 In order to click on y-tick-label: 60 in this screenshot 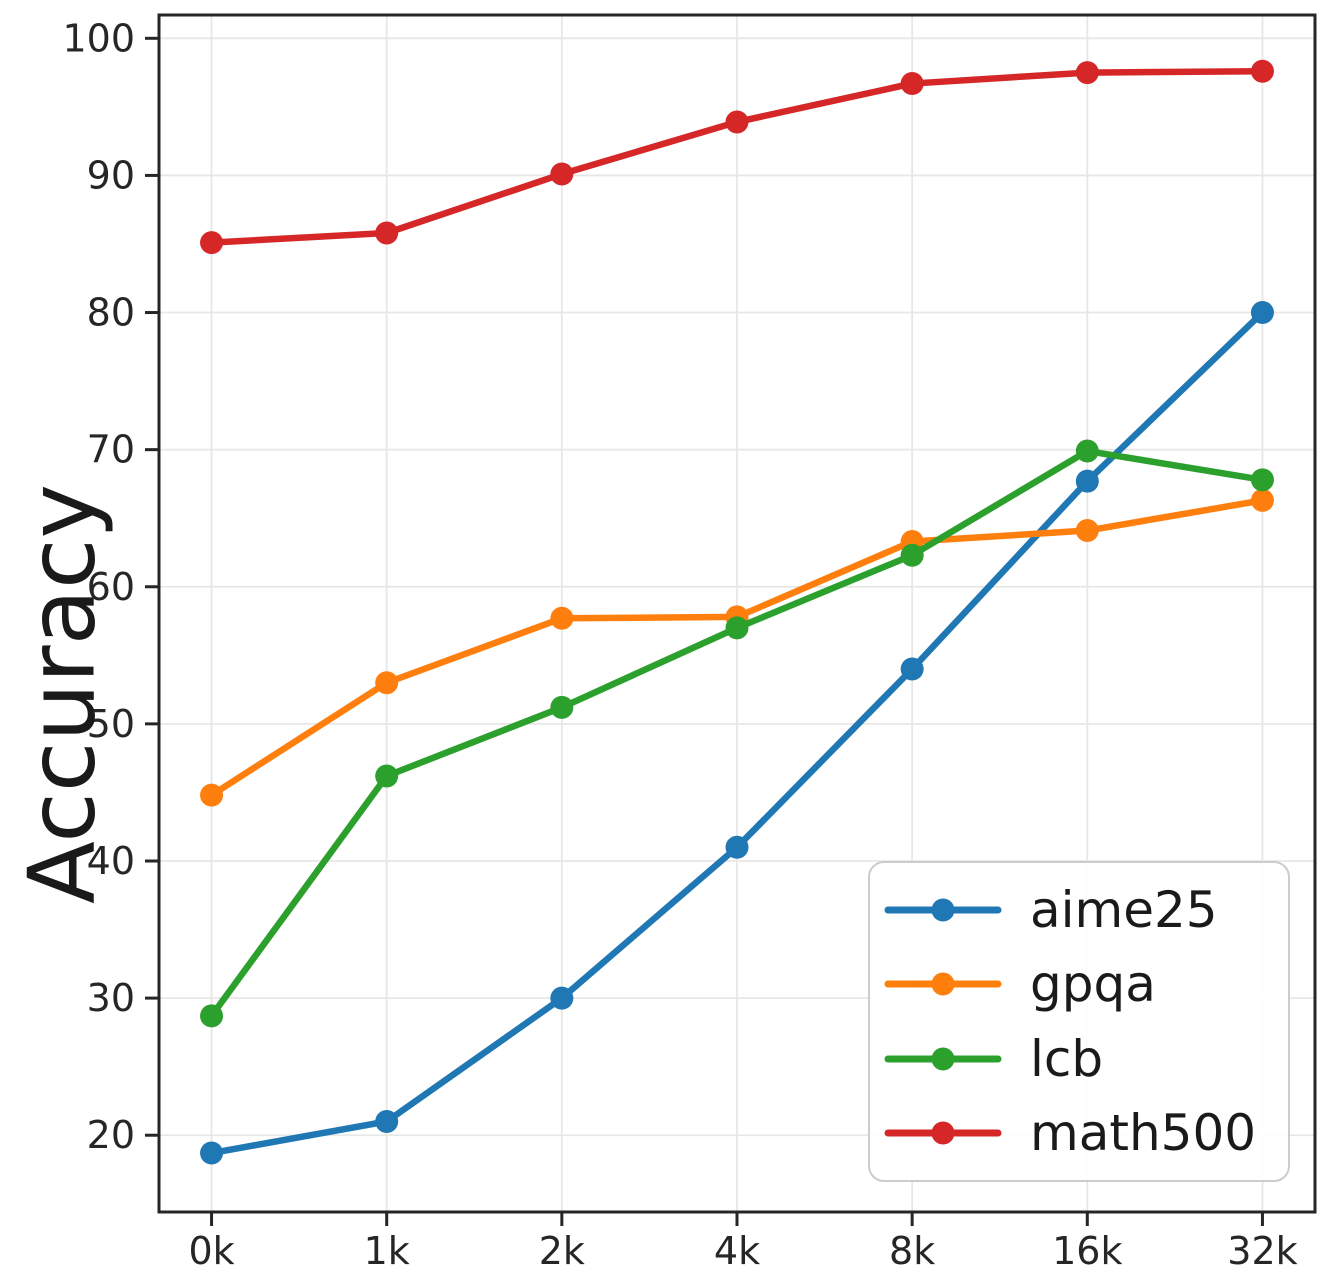, I will do `click(111, 587)`.